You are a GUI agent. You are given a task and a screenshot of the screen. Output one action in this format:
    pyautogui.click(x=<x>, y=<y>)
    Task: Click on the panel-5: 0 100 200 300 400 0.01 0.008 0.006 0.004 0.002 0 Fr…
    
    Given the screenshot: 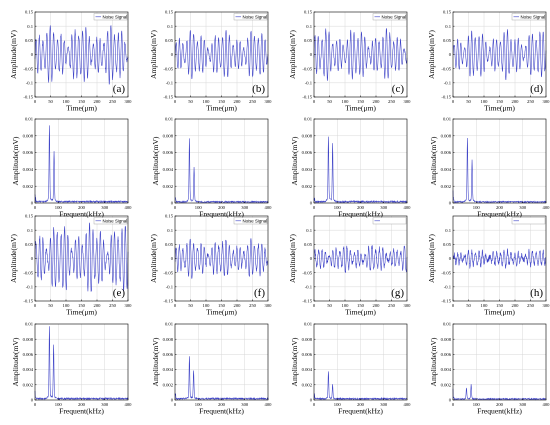 What is the action you would take?
    pyautogui.click(x=71, y=168)
    